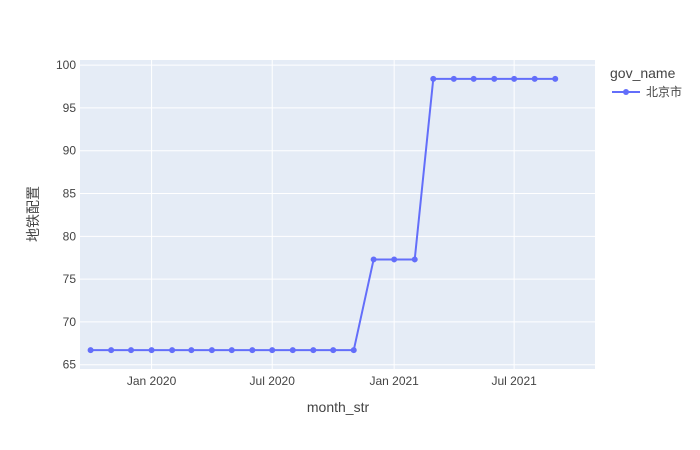 This screenshot has height=450, width=700. What do you see at coordinates (70, 236) in the screenshot?
I see `y-tick-label: 80` at bounding box center [70, 236].